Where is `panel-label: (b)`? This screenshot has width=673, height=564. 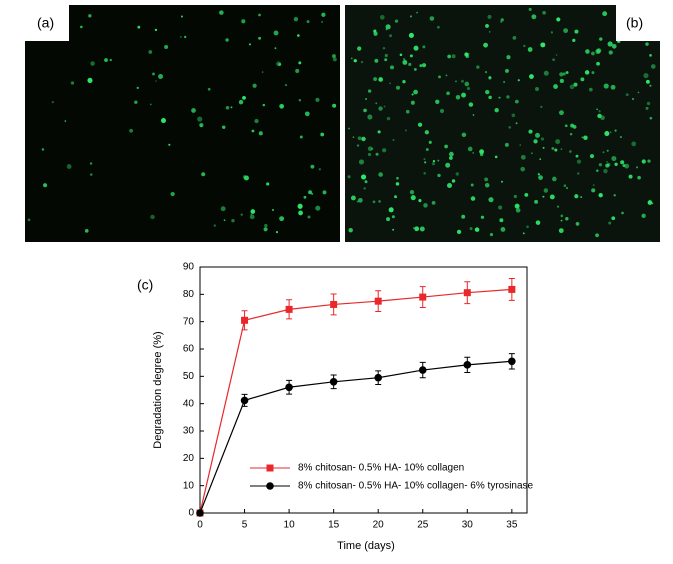 panel-label: (b) is located at coordinates (634, 23).